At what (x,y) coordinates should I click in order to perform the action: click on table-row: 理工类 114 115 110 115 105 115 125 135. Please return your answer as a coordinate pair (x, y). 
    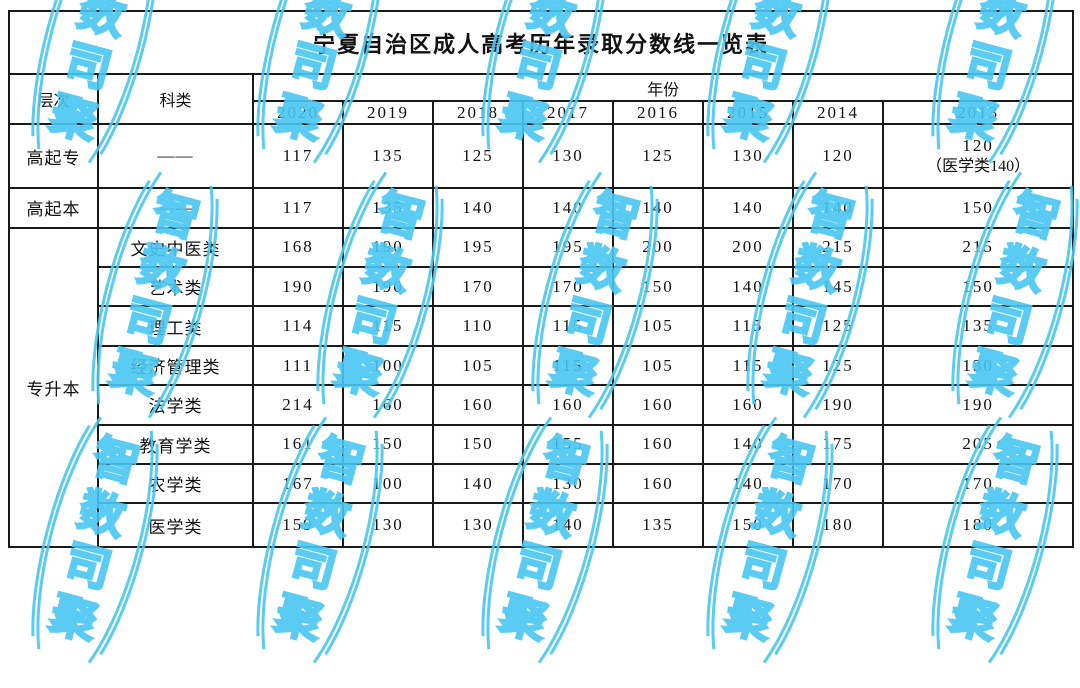
    Looking at the image, I should click on (542, 326).